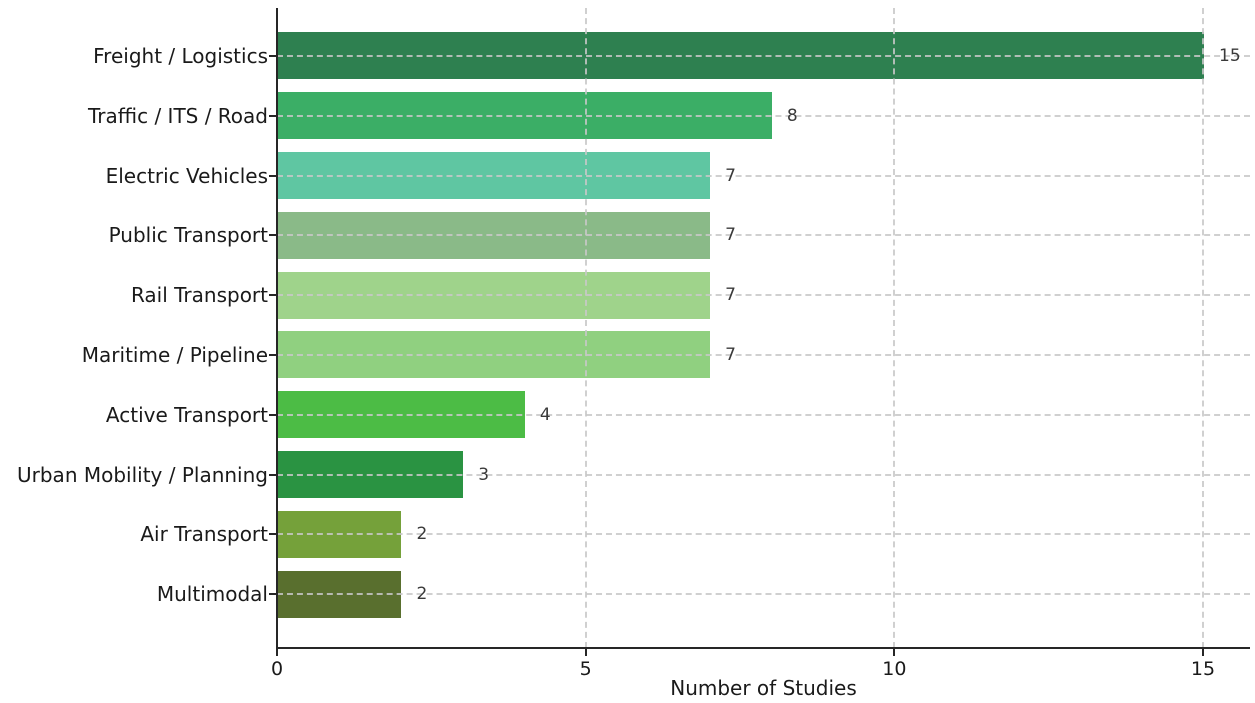 The height and width of the screenshot is (703, 1255). I want to click on bar-value-label: 4, so click(545, 414).